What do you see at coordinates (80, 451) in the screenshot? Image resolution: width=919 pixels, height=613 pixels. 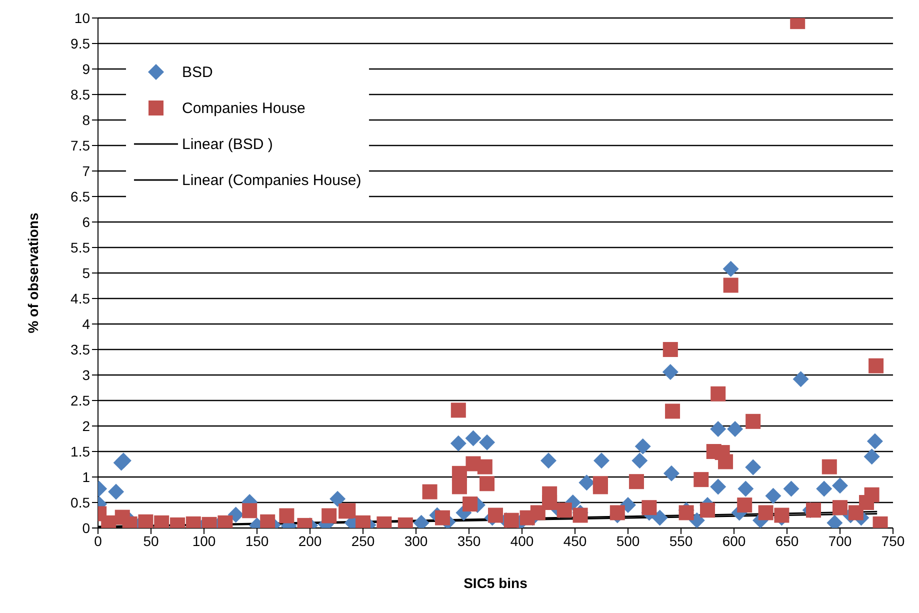 I see `y-tick-label: 1.5` at bounding box center [80, 451].